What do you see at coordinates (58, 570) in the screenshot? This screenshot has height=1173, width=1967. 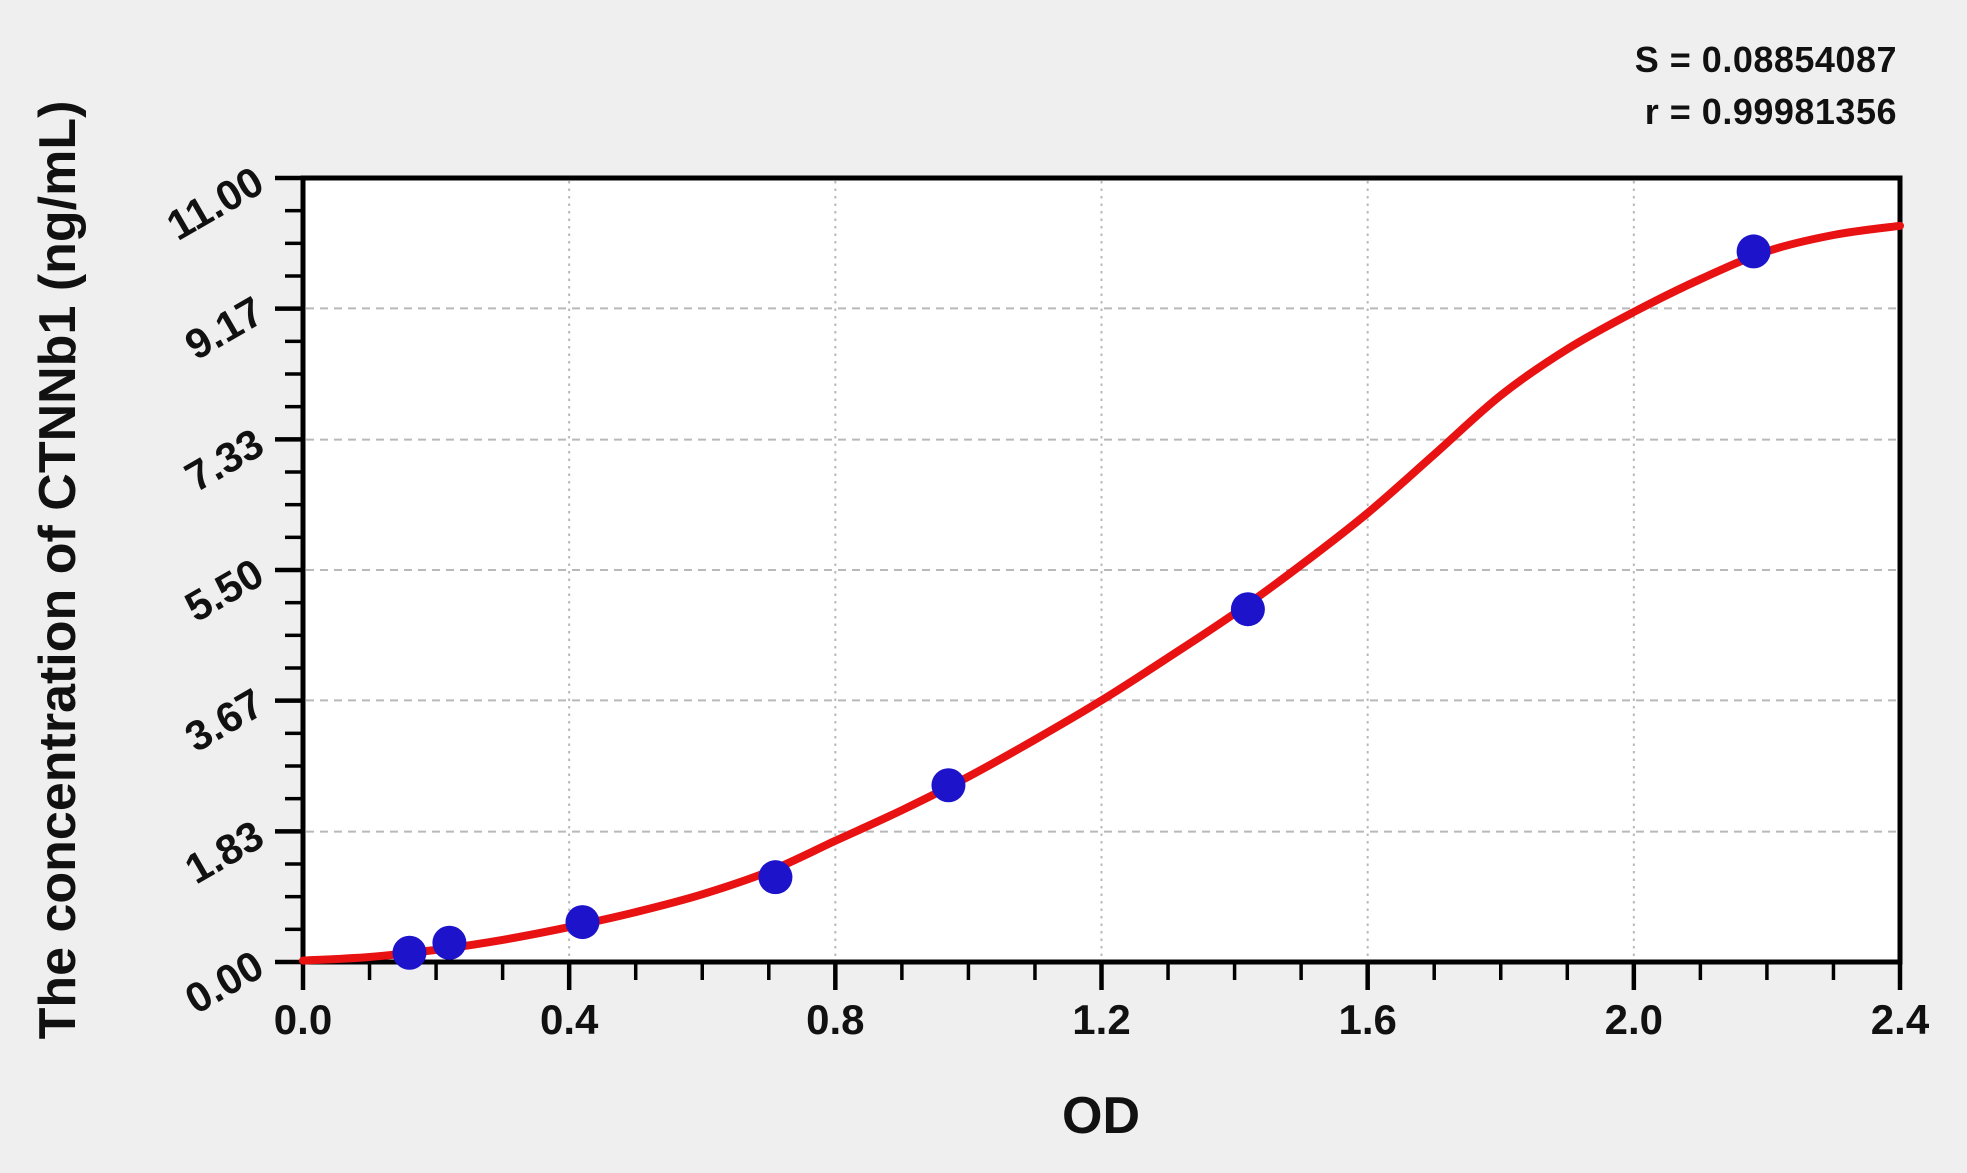 I see `y-axis-title: The concentration of CTNNb1 (ng/mL)` at bounding box center [58, 570].